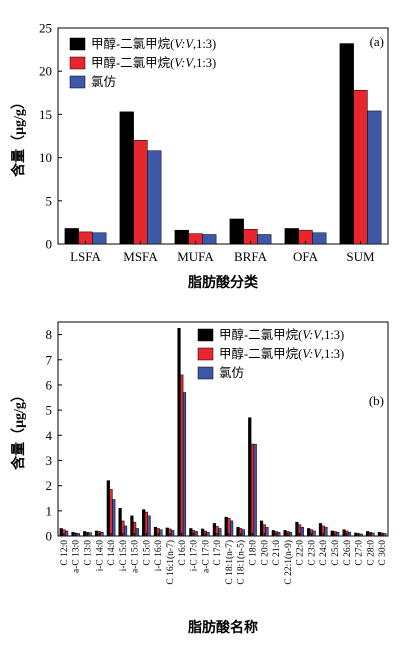 The height and width of the screenshot is (646, 415). I want to click on category-label: C 18:1(n-7), so click(229, 562).